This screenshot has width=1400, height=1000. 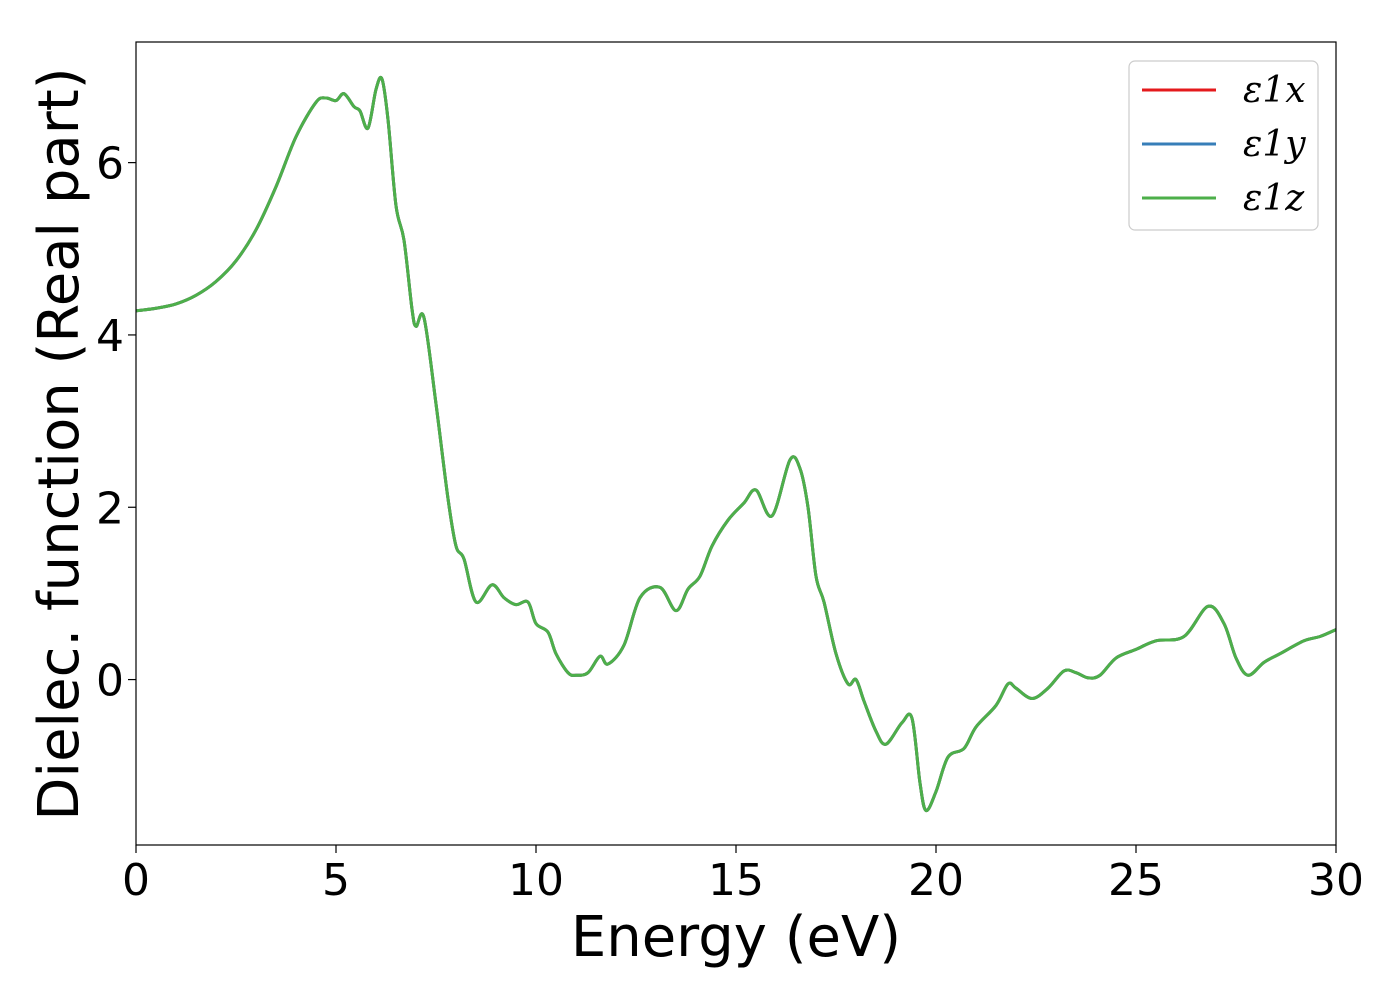 I want to click on legend-box, so click(x=1223, y=145).